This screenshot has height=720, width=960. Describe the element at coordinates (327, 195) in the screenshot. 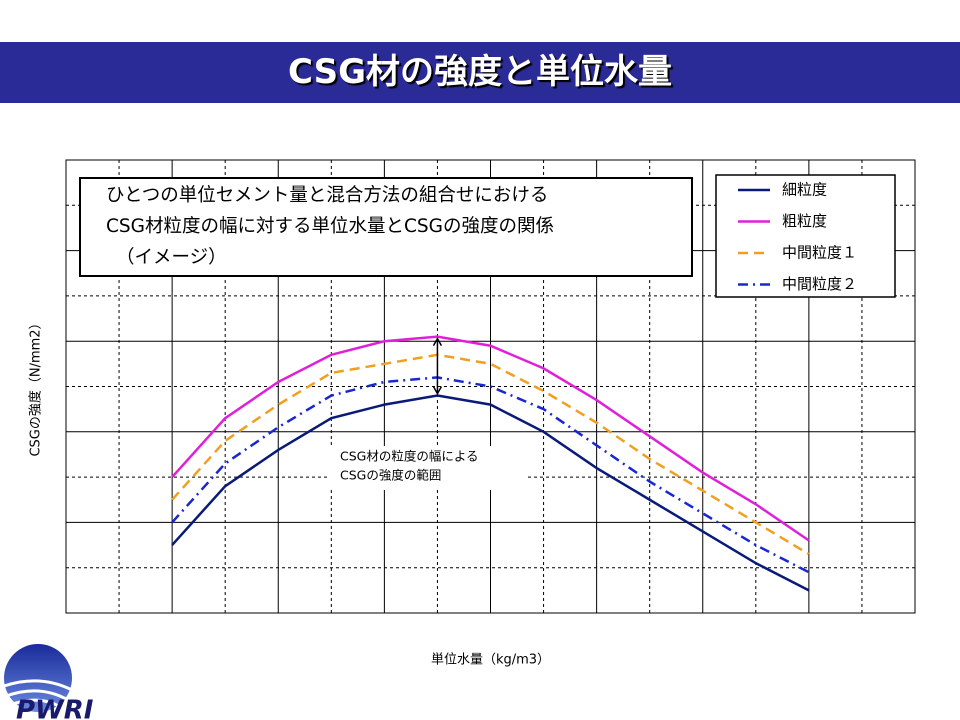

I see `box-text: ひとつの単位セメント量と混合方法の組合せにおける` at that location.